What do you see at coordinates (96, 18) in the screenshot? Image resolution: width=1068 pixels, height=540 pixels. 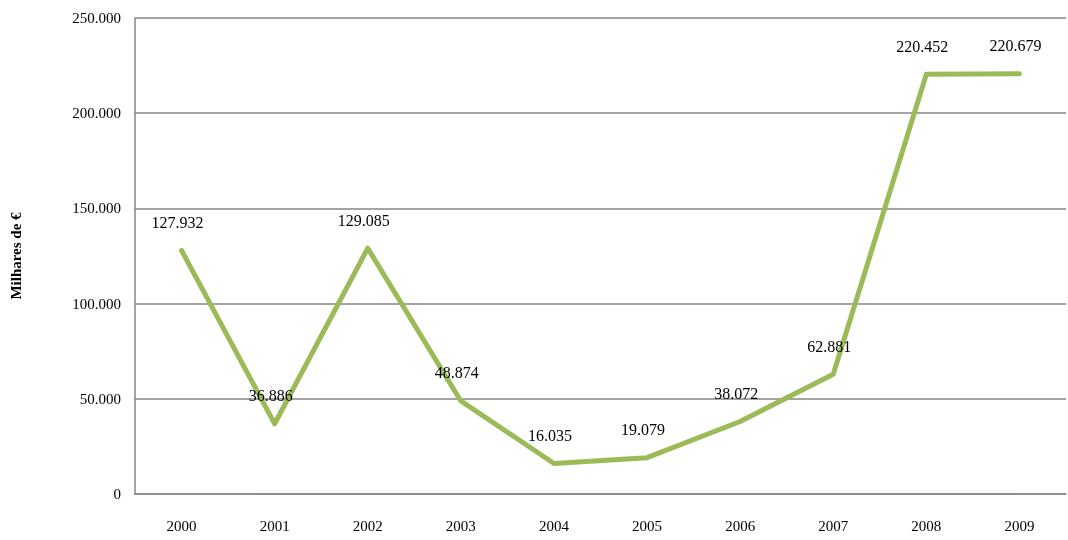 I see `y-tick-label: 250.000` at bounding box center [96, 18].